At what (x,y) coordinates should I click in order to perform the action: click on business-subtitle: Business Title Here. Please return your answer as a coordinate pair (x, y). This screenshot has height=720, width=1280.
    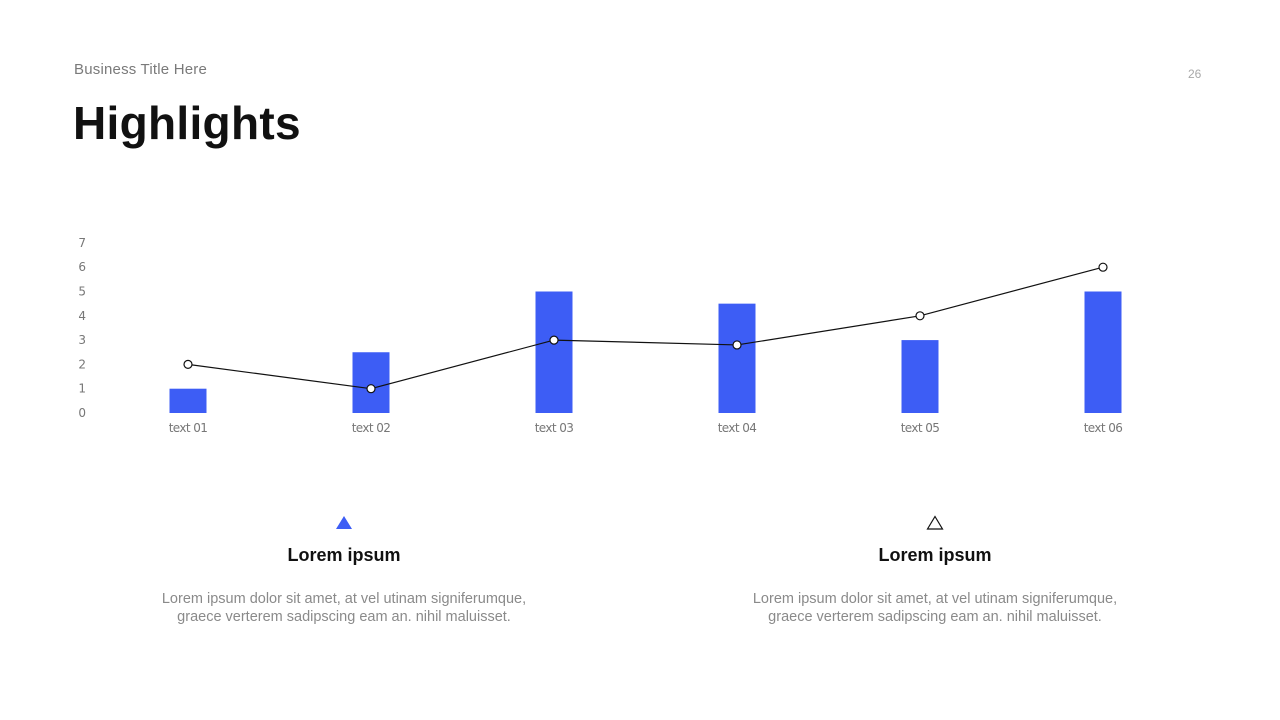
    Looking at the image, I should click on (141, 69).